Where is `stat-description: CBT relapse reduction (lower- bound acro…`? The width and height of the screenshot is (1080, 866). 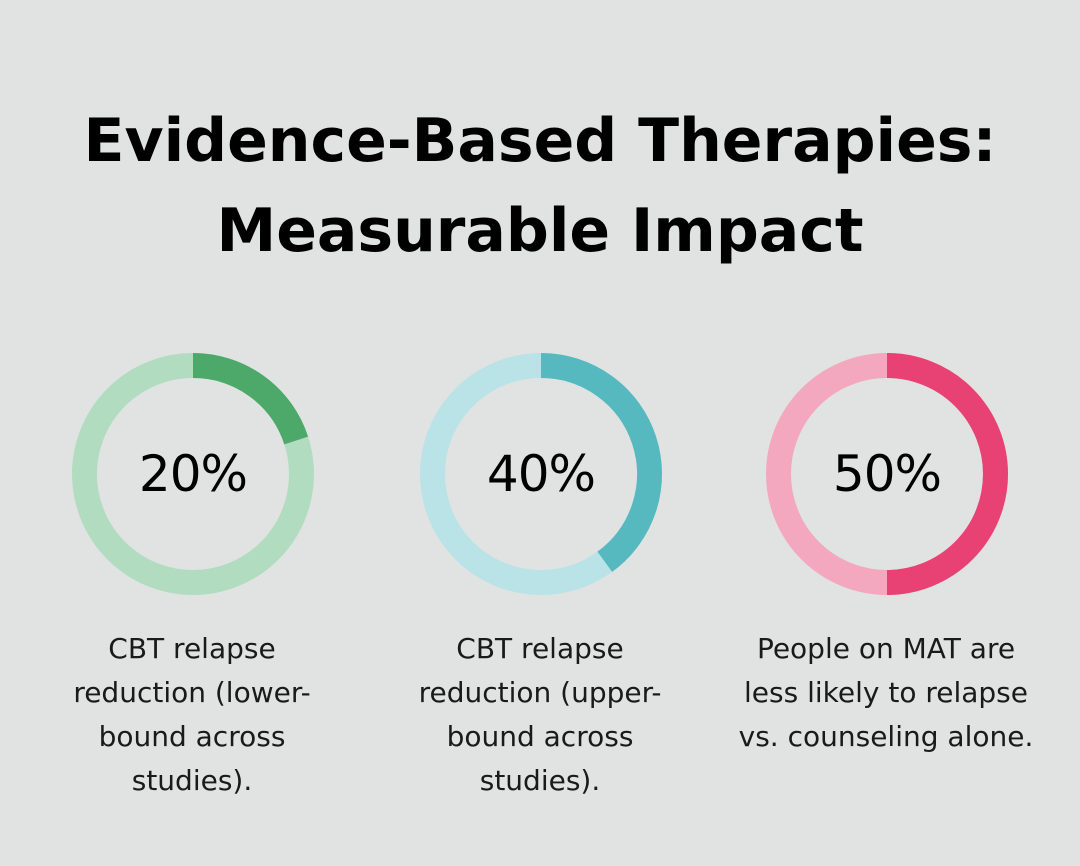
stat-description: CBT relapse reduction (lower- bound acro… is located at coordinates (192, 715).